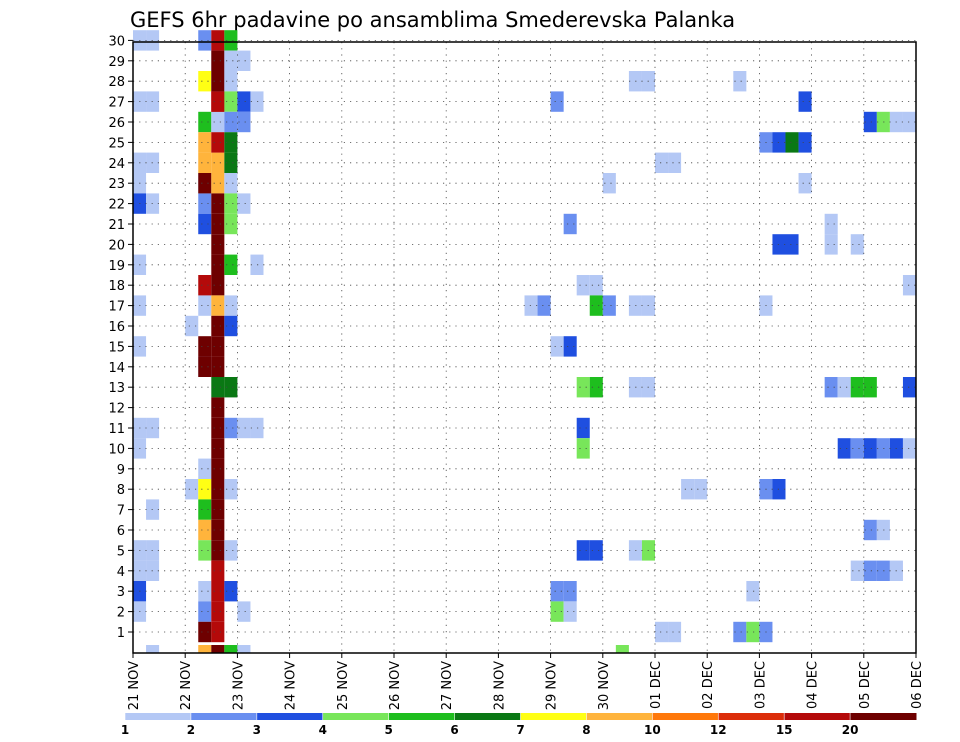  Describe the element at coordinates (125, 730) in the screenshot. I see `colorbar-label: 1` at that location.